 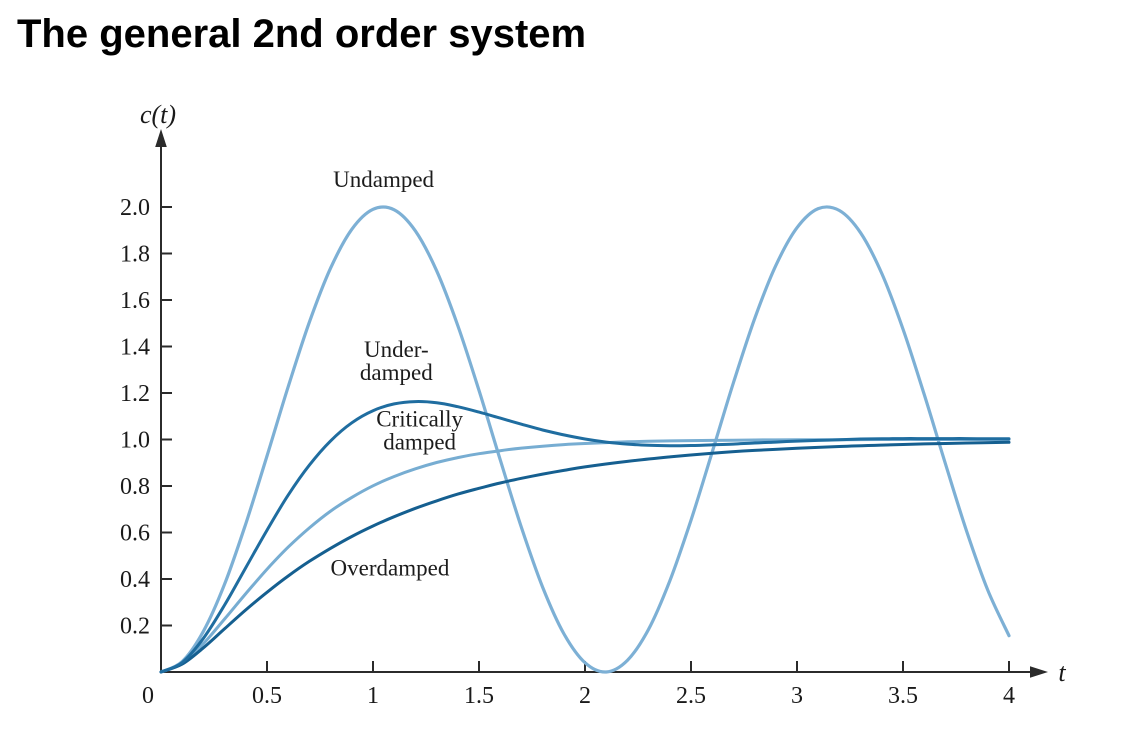 What do you see at coordinates (135, 534) in the screenshot?
I see `y-tick-label: 0.6` at bounding box center [135, 534].